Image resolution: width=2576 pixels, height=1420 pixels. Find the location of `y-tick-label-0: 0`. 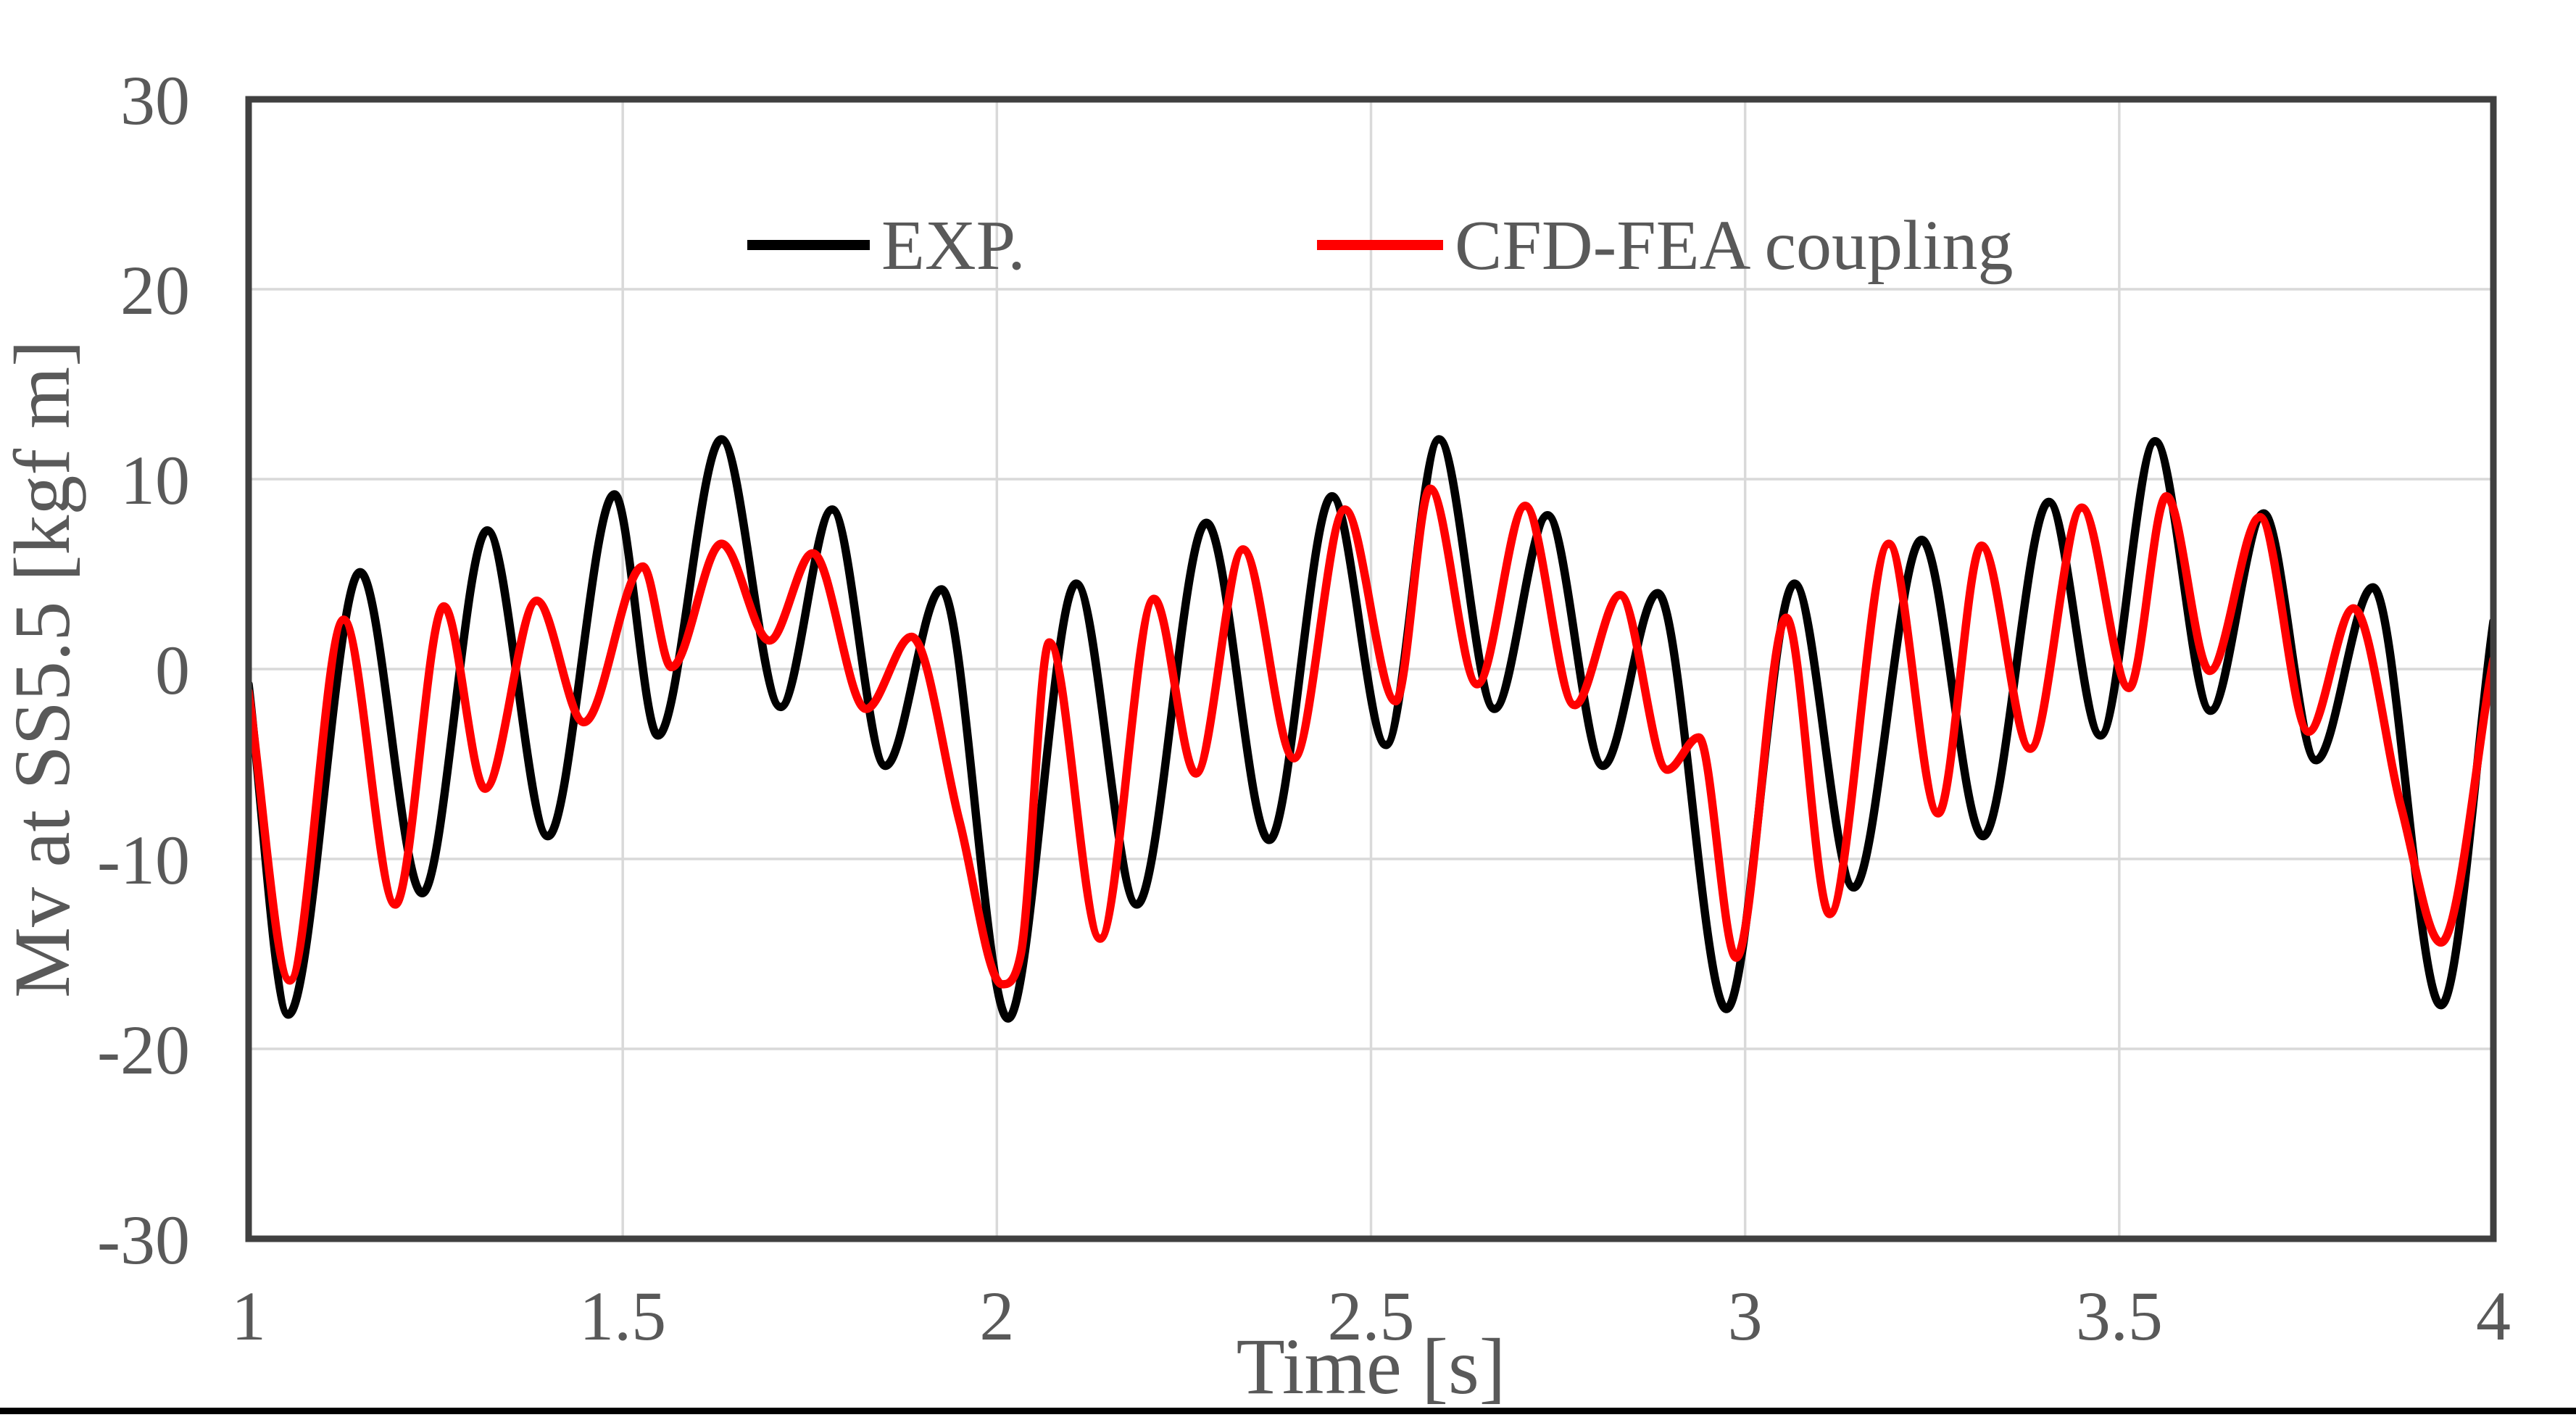

y-tick-label-0: 0 is located at coordinates (172, 670).